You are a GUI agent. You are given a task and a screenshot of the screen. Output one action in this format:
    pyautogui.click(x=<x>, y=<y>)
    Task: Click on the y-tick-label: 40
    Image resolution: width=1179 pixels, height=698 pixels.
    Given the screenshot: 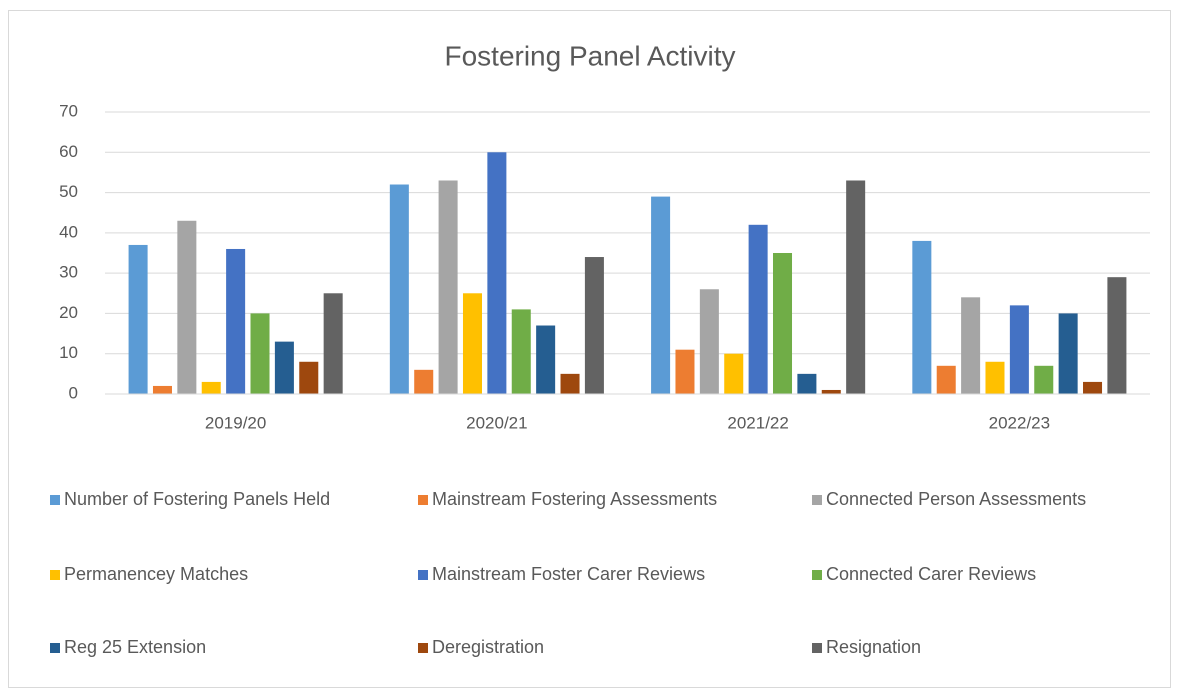 What is the action you would take?
    pyautogui.click(x=68, y=231)
    